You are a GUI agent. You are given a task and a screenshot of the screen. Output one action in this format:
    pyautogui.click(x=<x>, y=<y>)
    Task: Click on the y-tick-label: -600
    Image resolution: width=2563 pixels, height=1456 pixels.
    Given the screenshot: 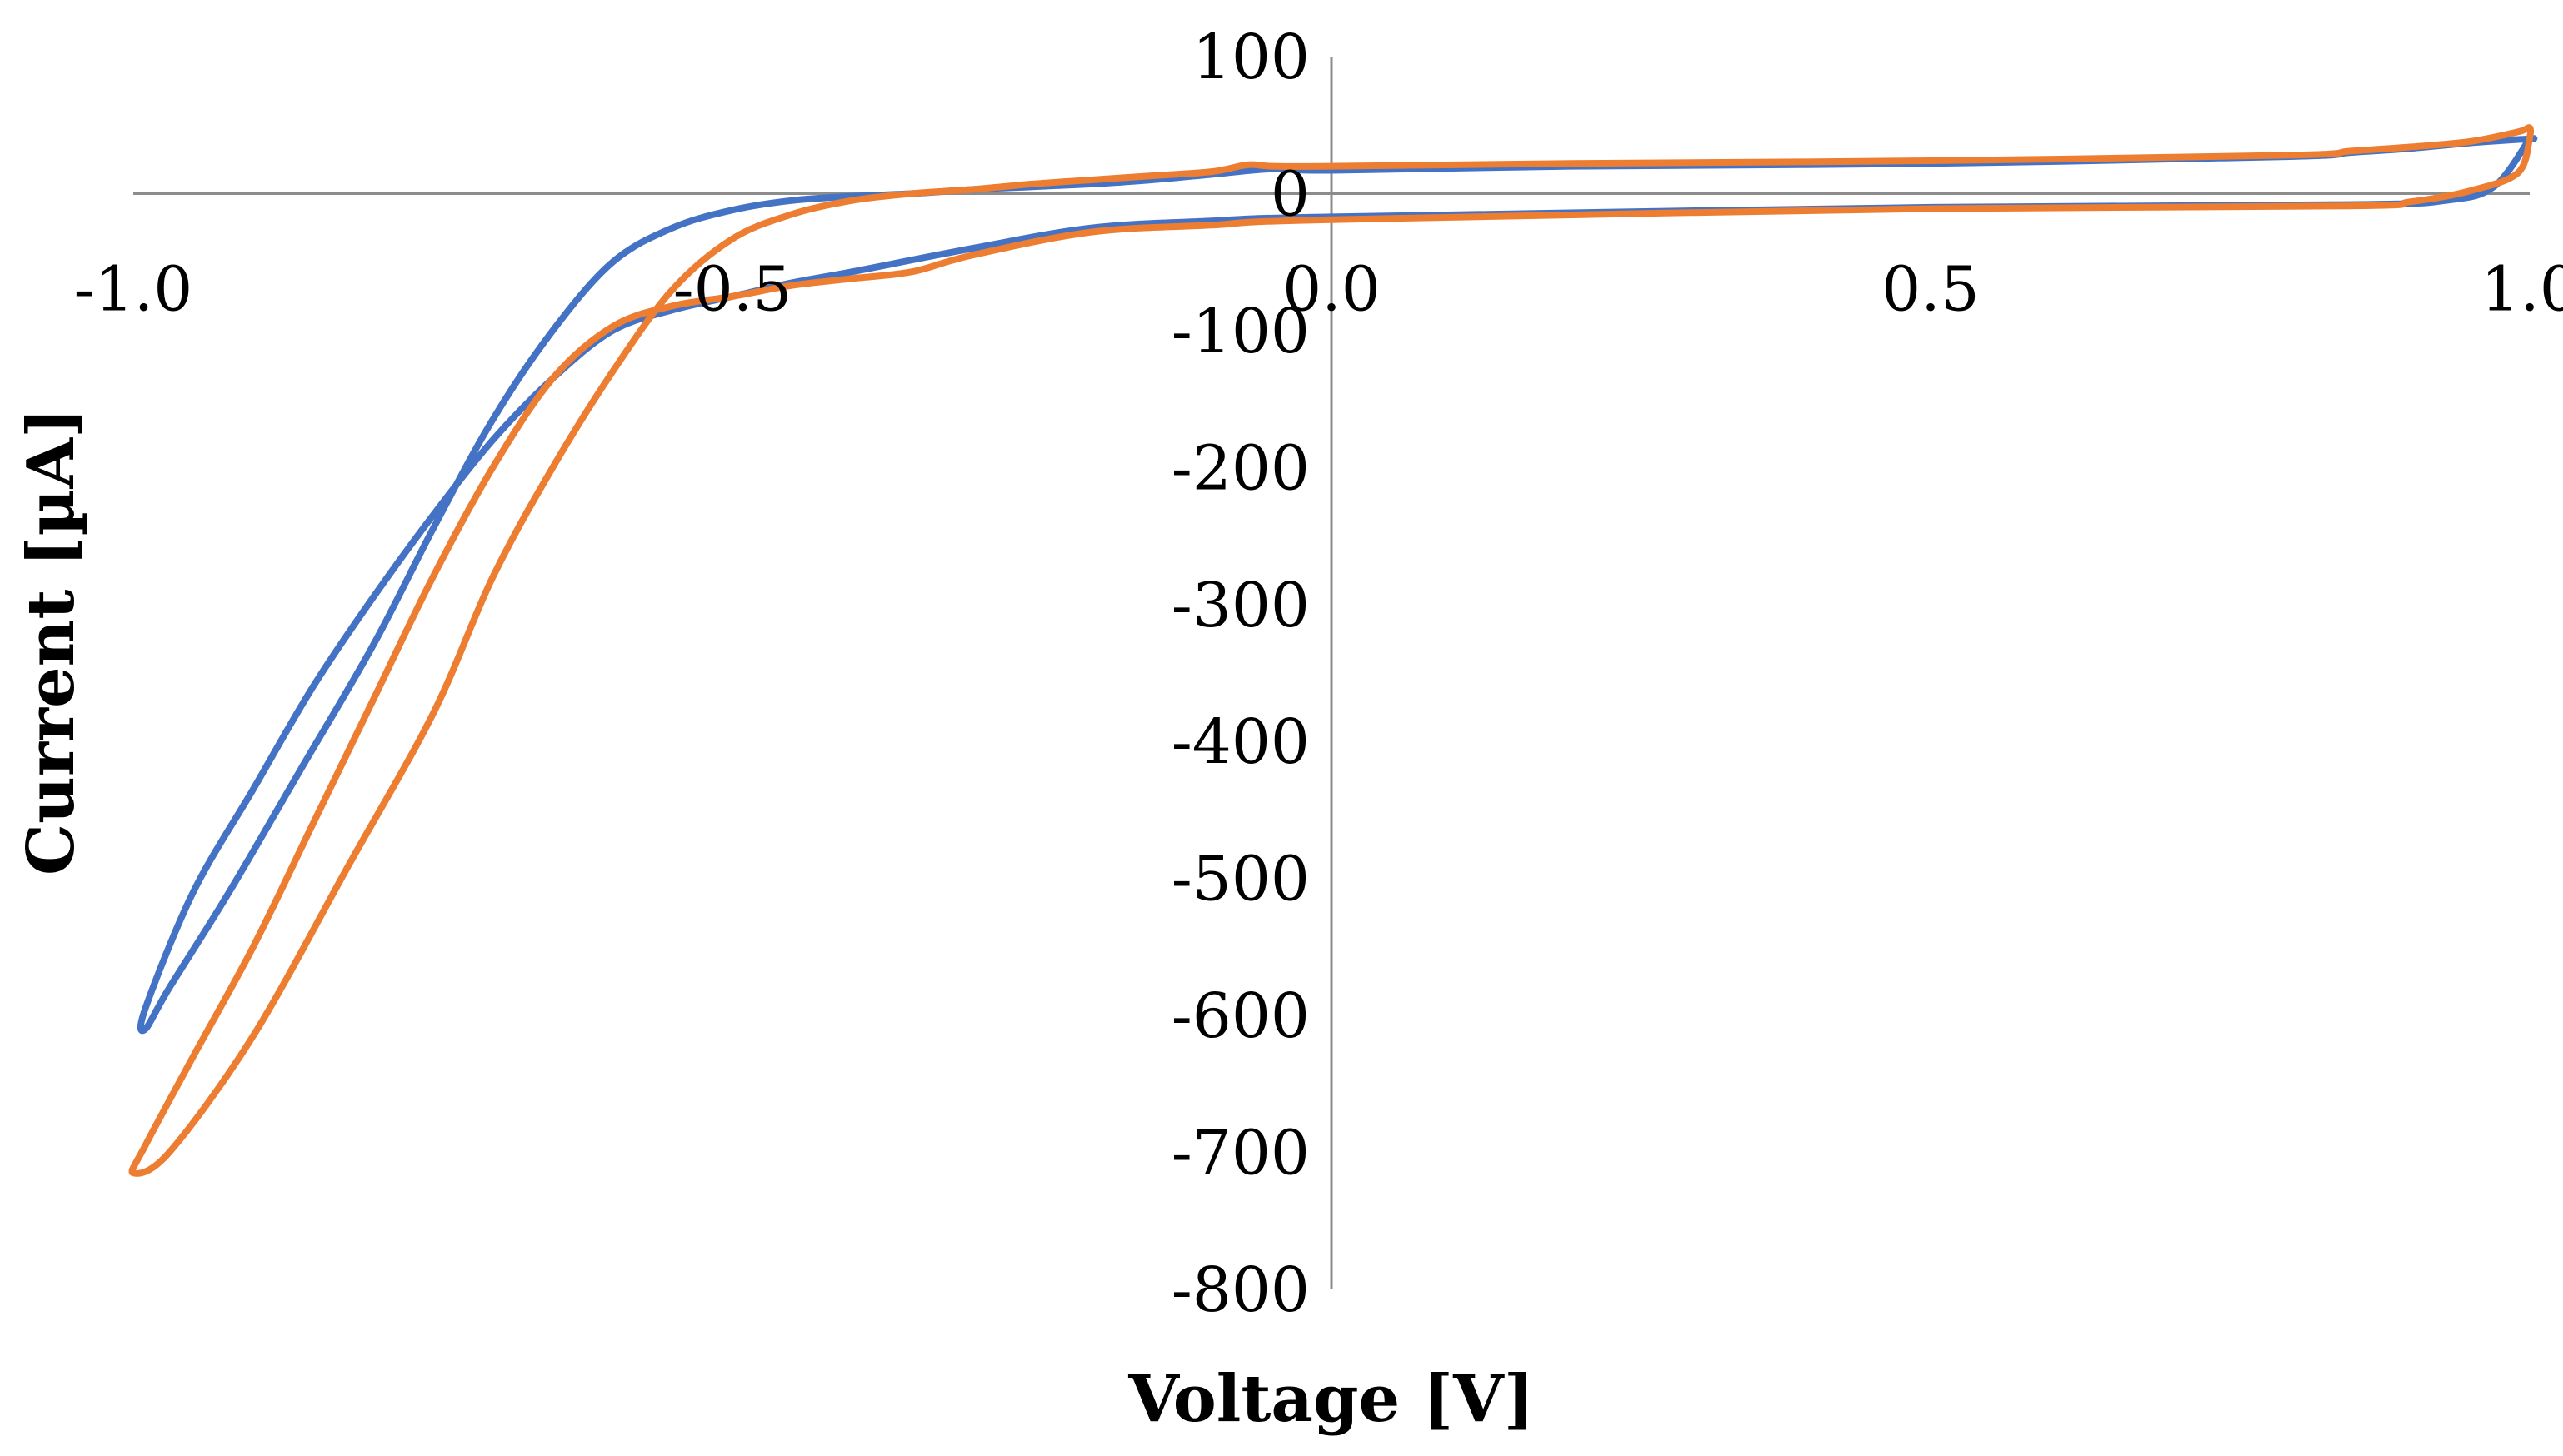 What is the action you would take?
    pyautogui.click(x=1241, y=1016)
    